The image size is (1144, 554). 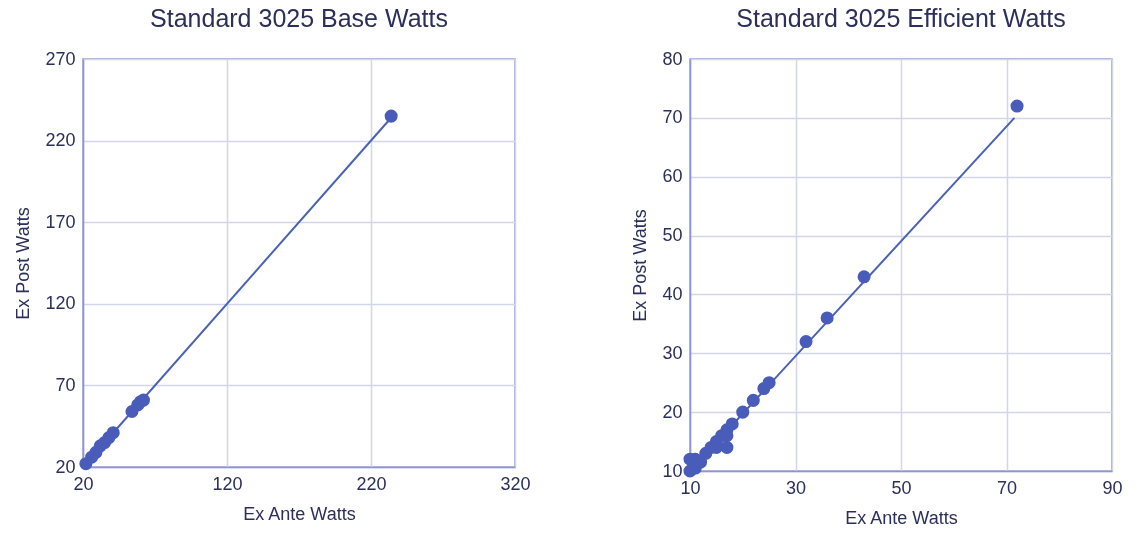 What do you see at coordinates (796, 487) in the screenshot?
I see `x-tick-label: 30` at bounding box center [796, 487].